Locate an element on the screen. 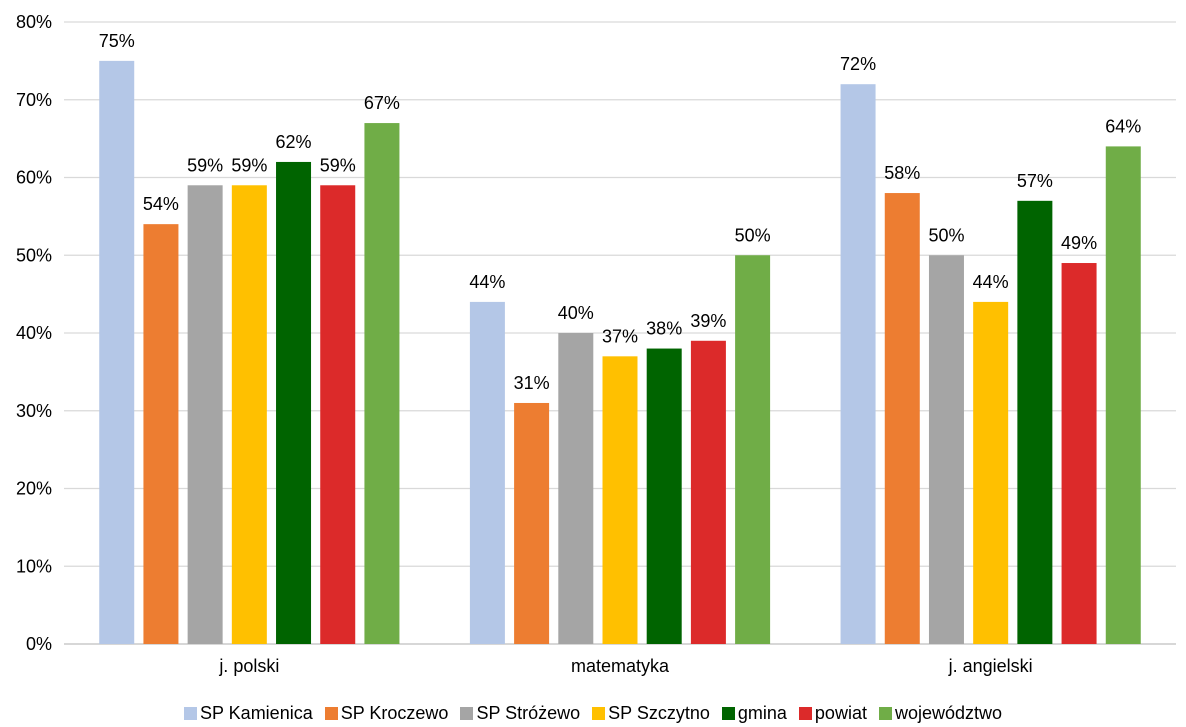 The height and width of the screenshot is (727, 1186). category-label: j. polski is located at coordinates (248, 666).